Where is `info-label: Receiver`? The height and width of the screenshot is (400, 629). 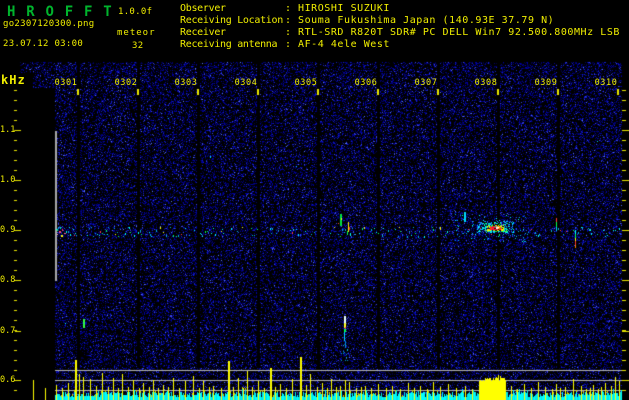 info-label: Receiver is located at coordinates (203, 32).